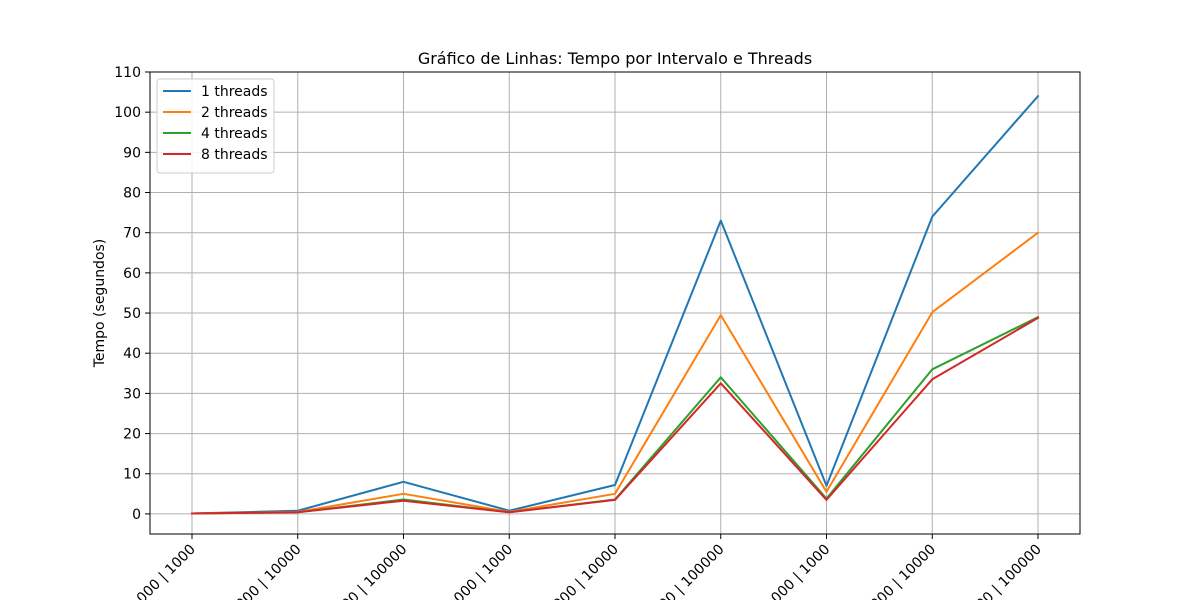 The width and height of the screenshot is (1200, 600). Describe the element at coordinates (127, 73) in the screenshot. I see `y-tick-label: 110` at that location.